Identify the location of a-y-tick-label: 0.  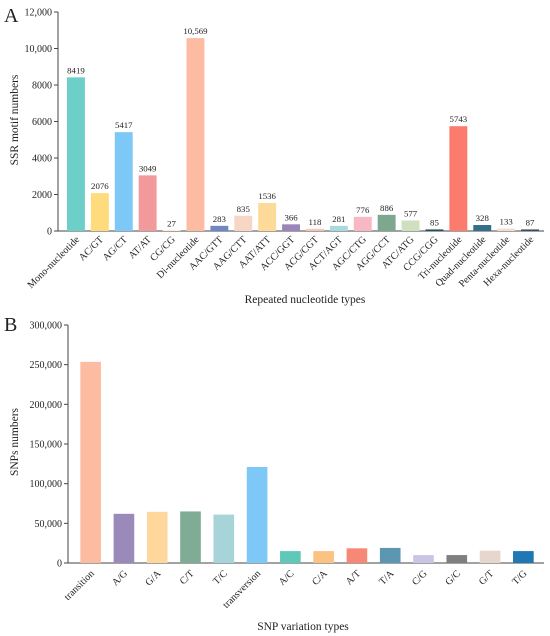
(49, 232).